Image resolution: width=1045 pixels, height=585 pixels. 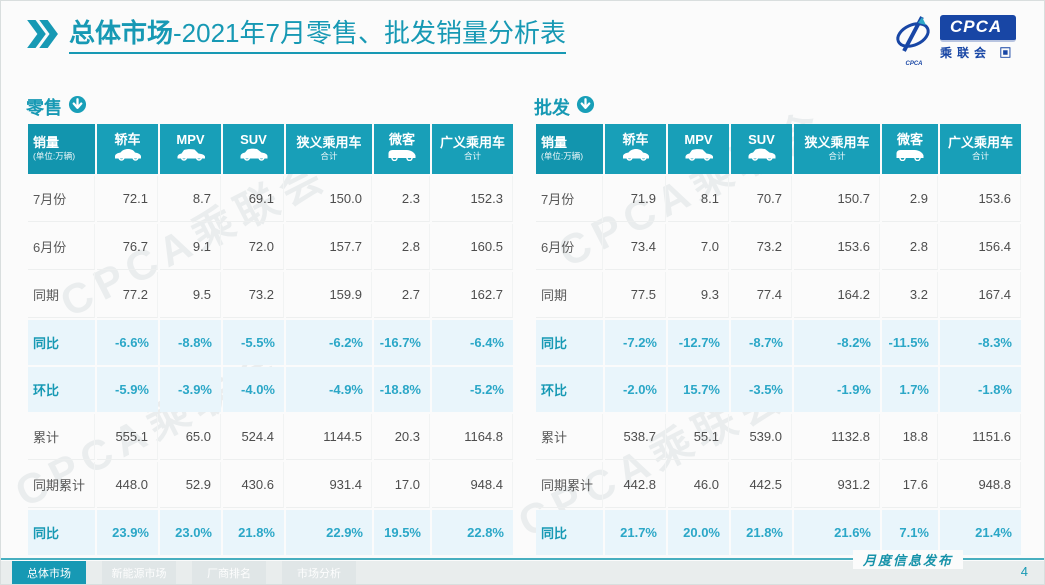 I want to click on table-cell: 55.1, so click(x=698, y=437).